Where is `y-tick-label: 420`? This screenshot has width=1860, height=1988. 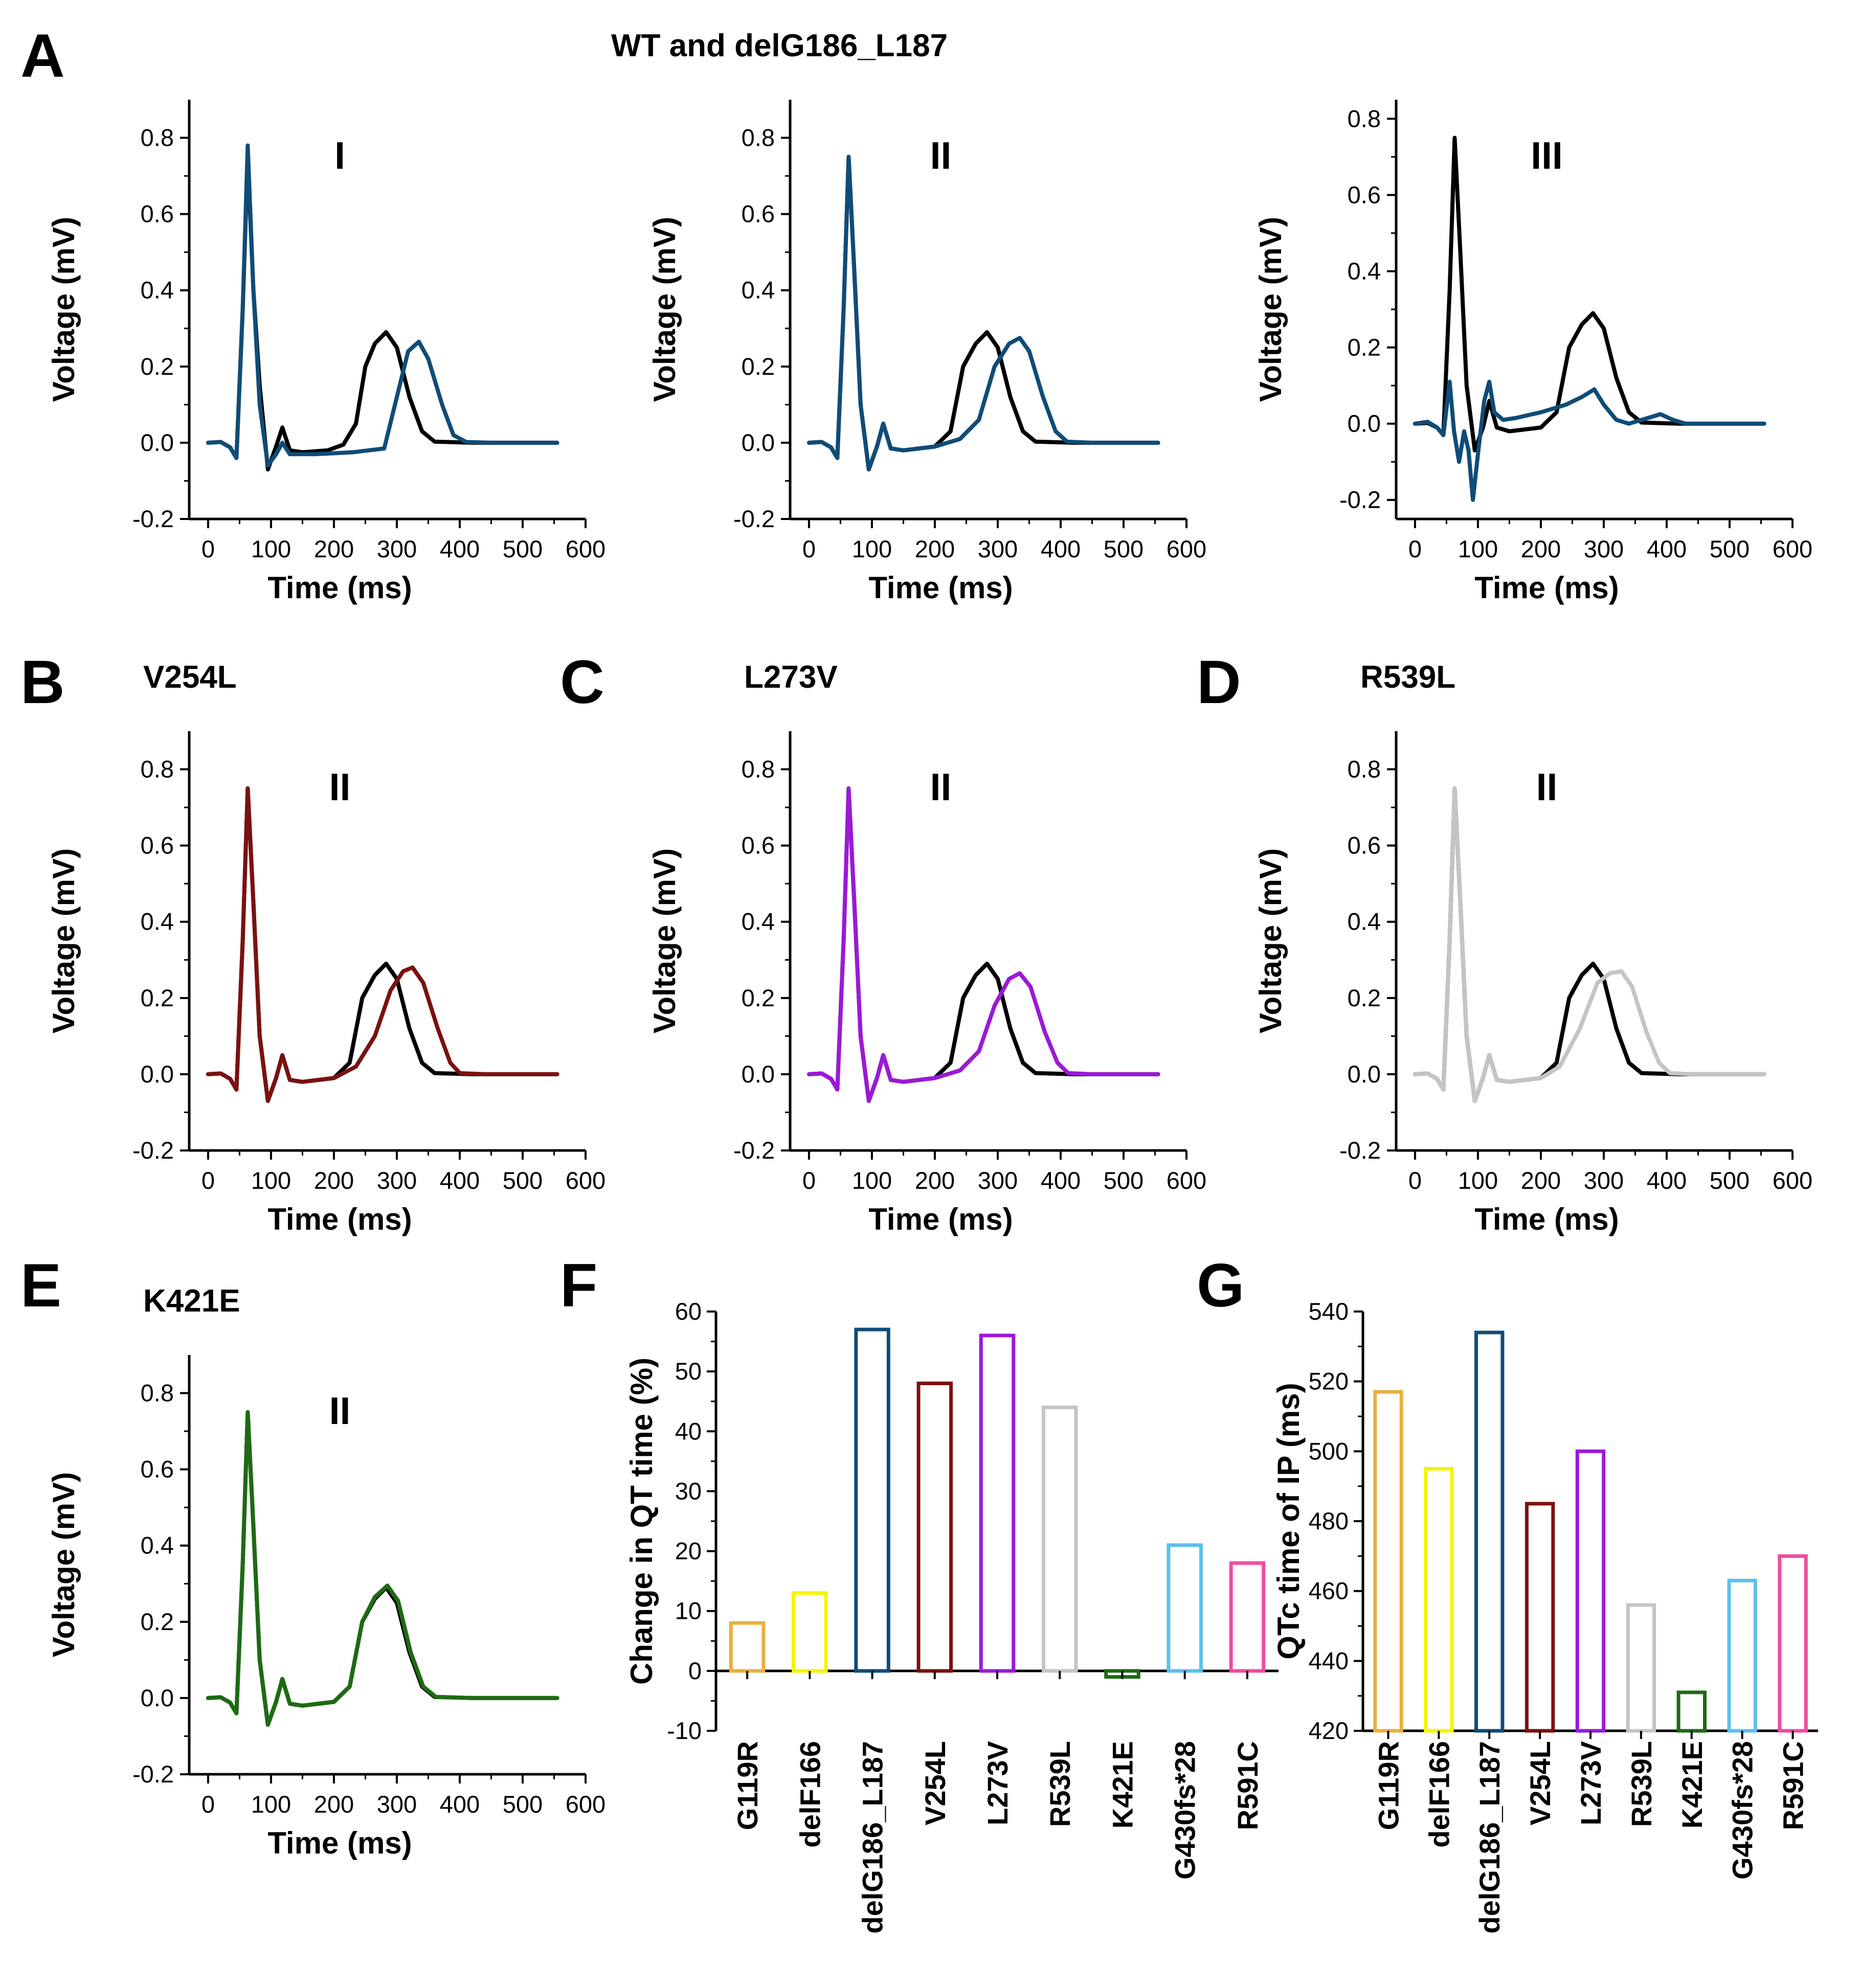 y-tick-label: 420 is located at coordinates (1329, 1730).